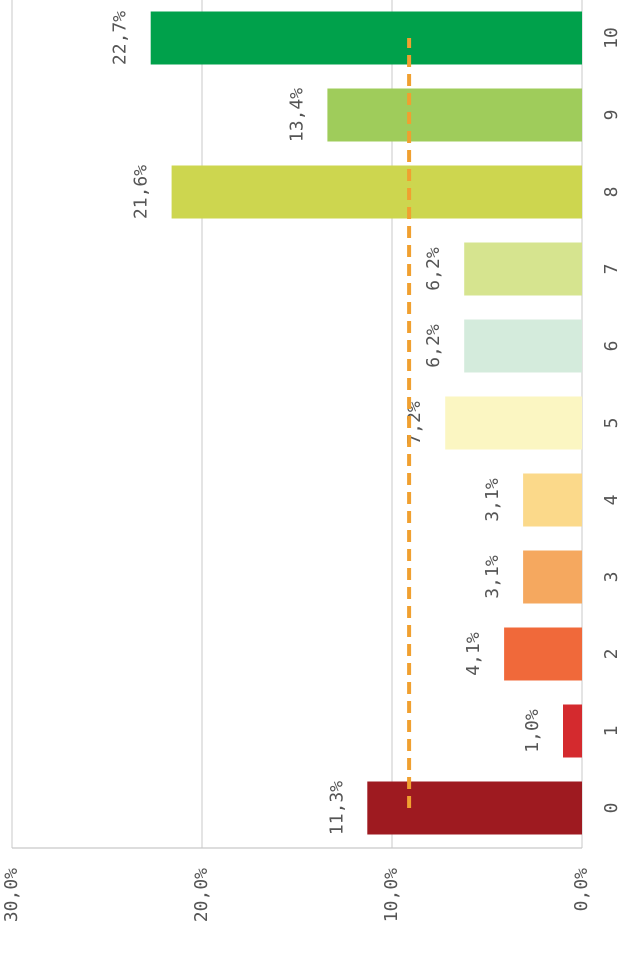  Describe the element at coordinates (532, 731) in the screenshot. I see `data-label: 1,0%` at that location.